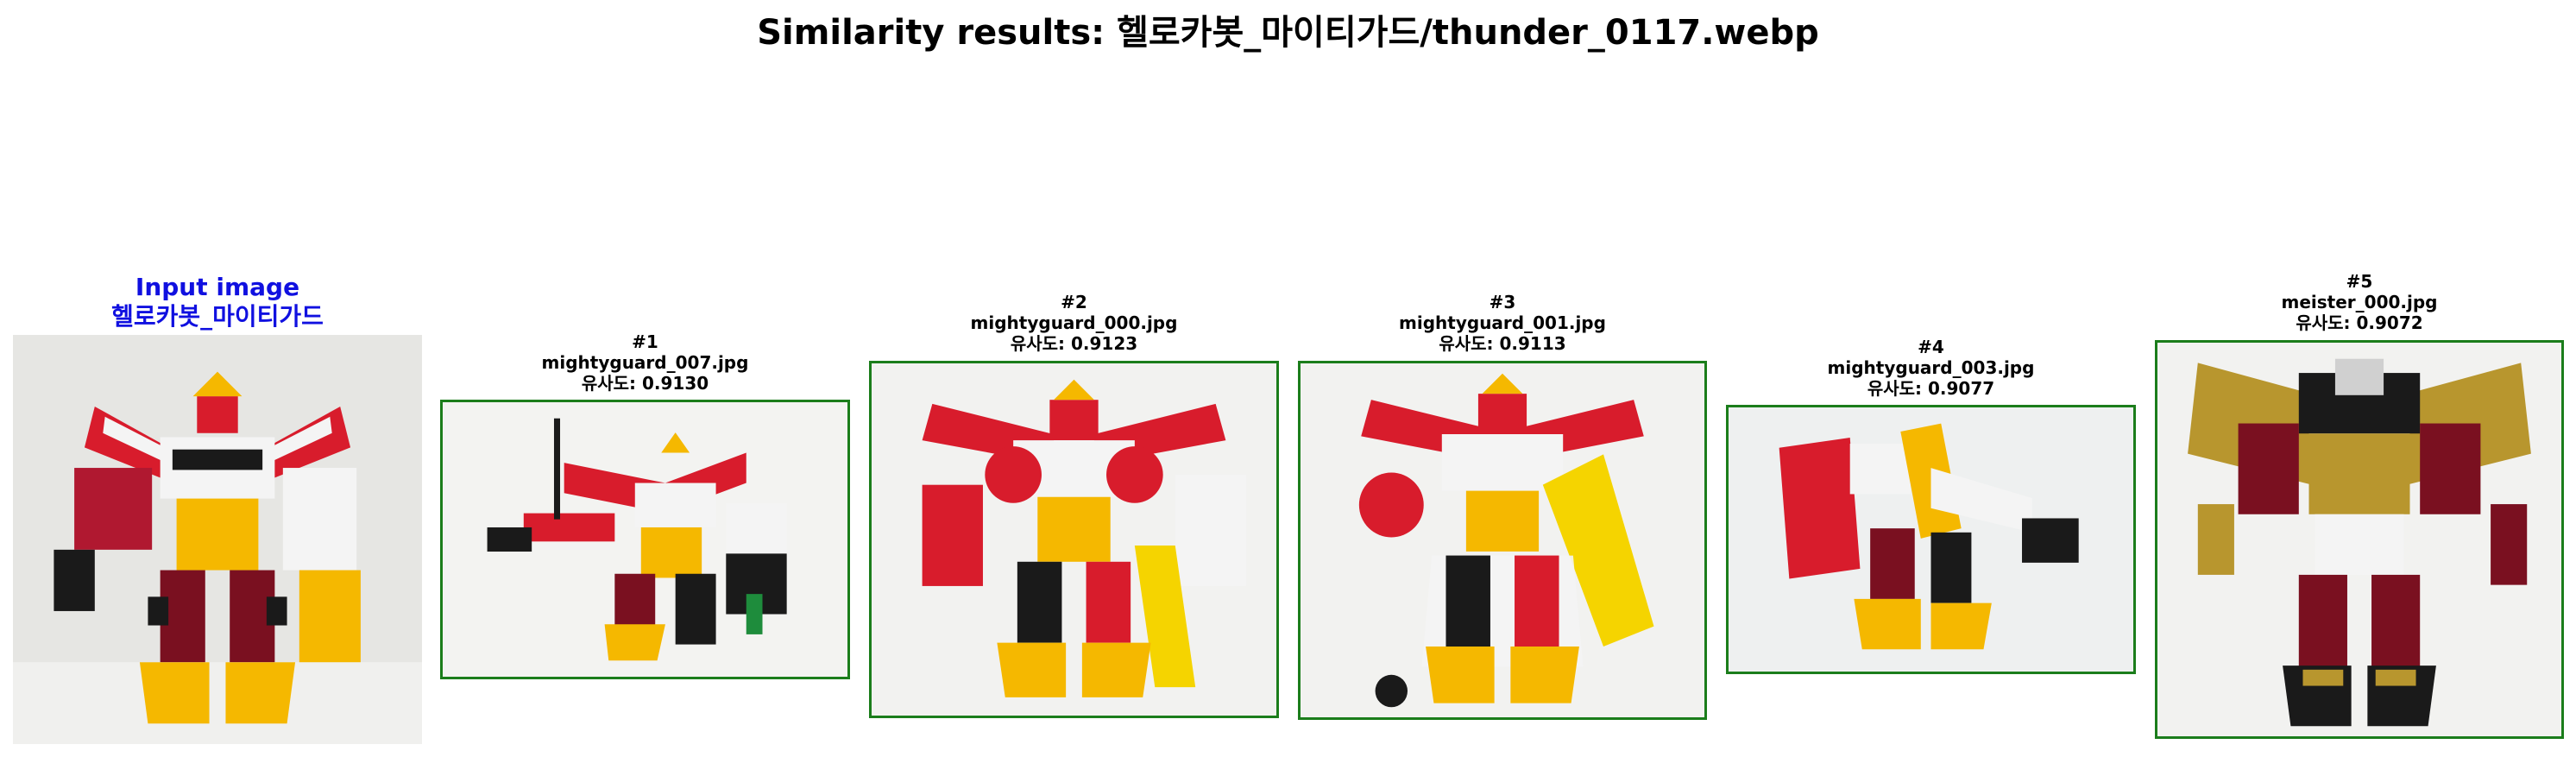 This screenshot has width=2576, height=757. Describe the element at coordinates (2359, 322) in the screenshot. I see `result-5-score: 유사도: 0.9072` at that location.